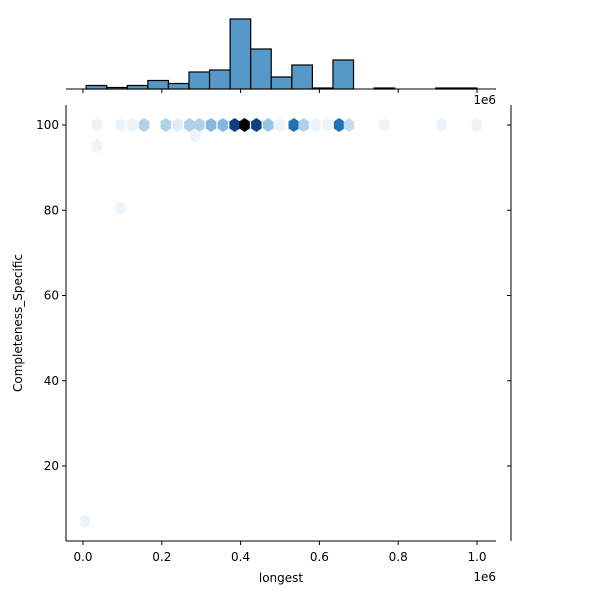 This screenshot has width=600, height=600. I want to click on x-offset-label: 1e6, so click(484, 577).